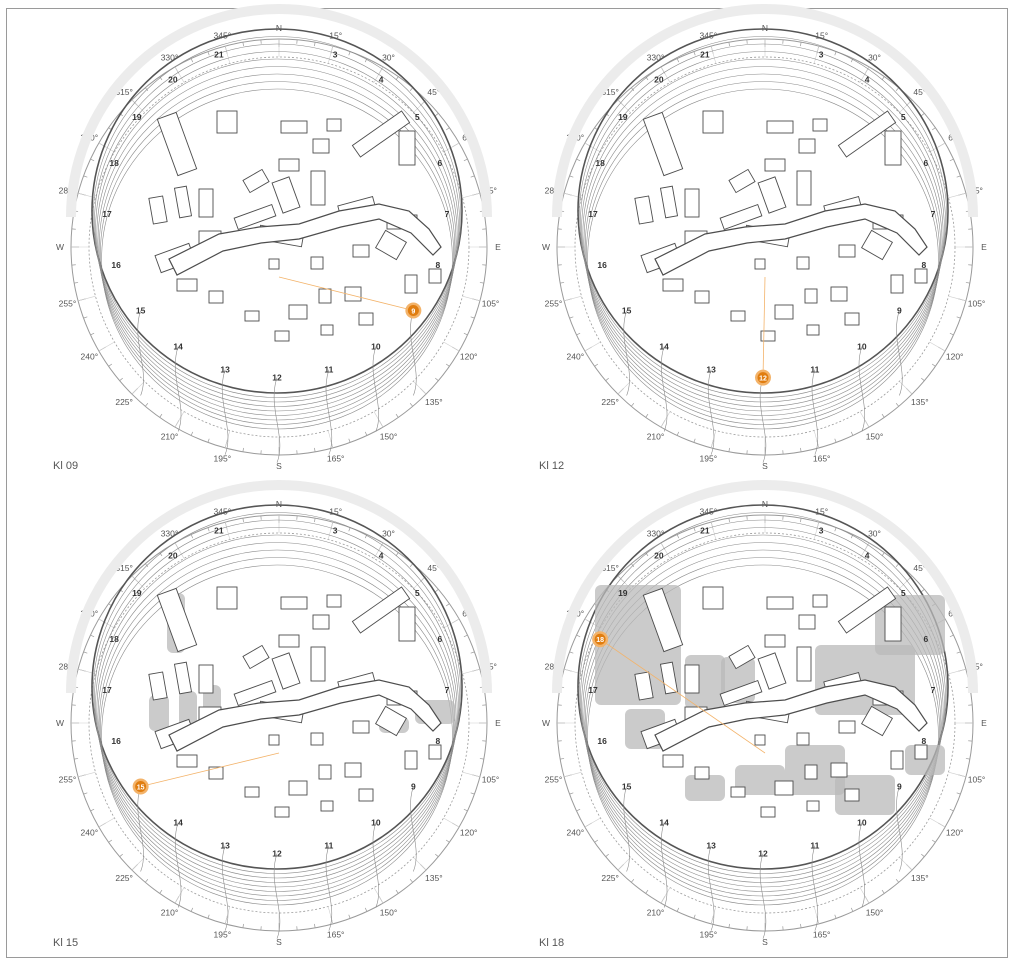 The height and width of the screenshot is (964, 1018). I want to click on hour-label: 3, so click(335, 54).